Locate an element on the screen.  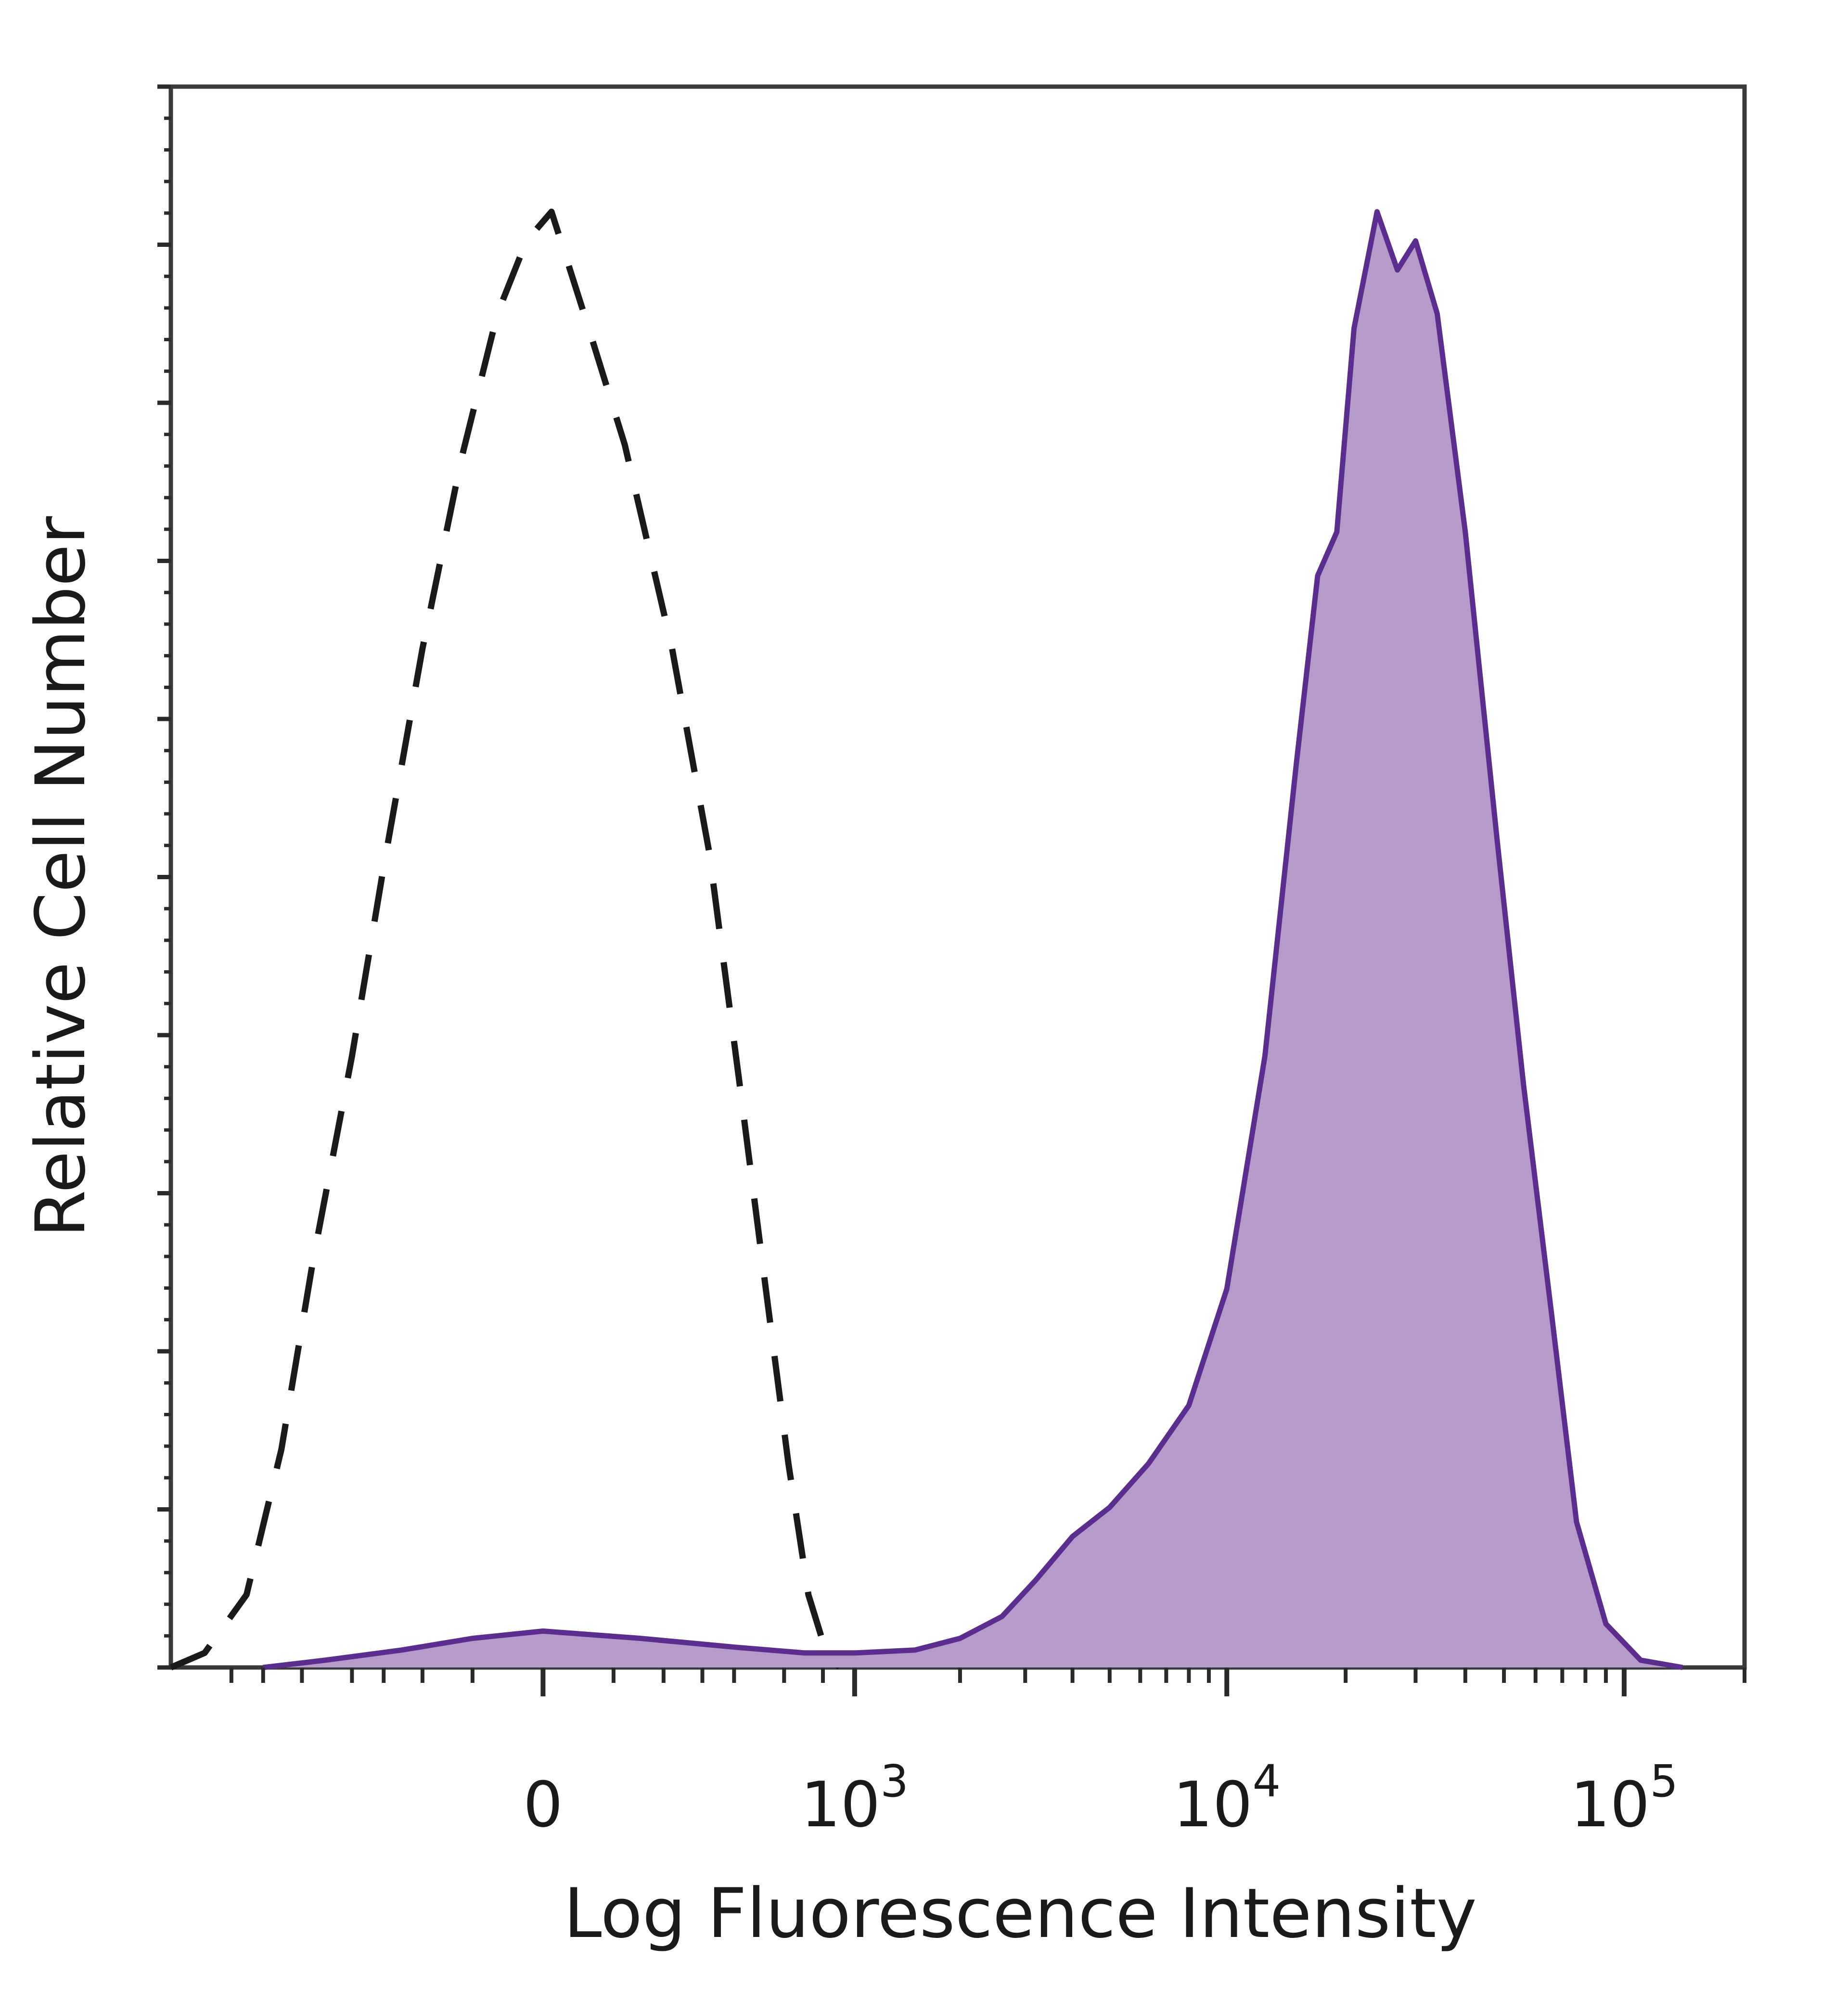
x-tick-label-2: 10⁴ is located at coordinates (1227, 1798).